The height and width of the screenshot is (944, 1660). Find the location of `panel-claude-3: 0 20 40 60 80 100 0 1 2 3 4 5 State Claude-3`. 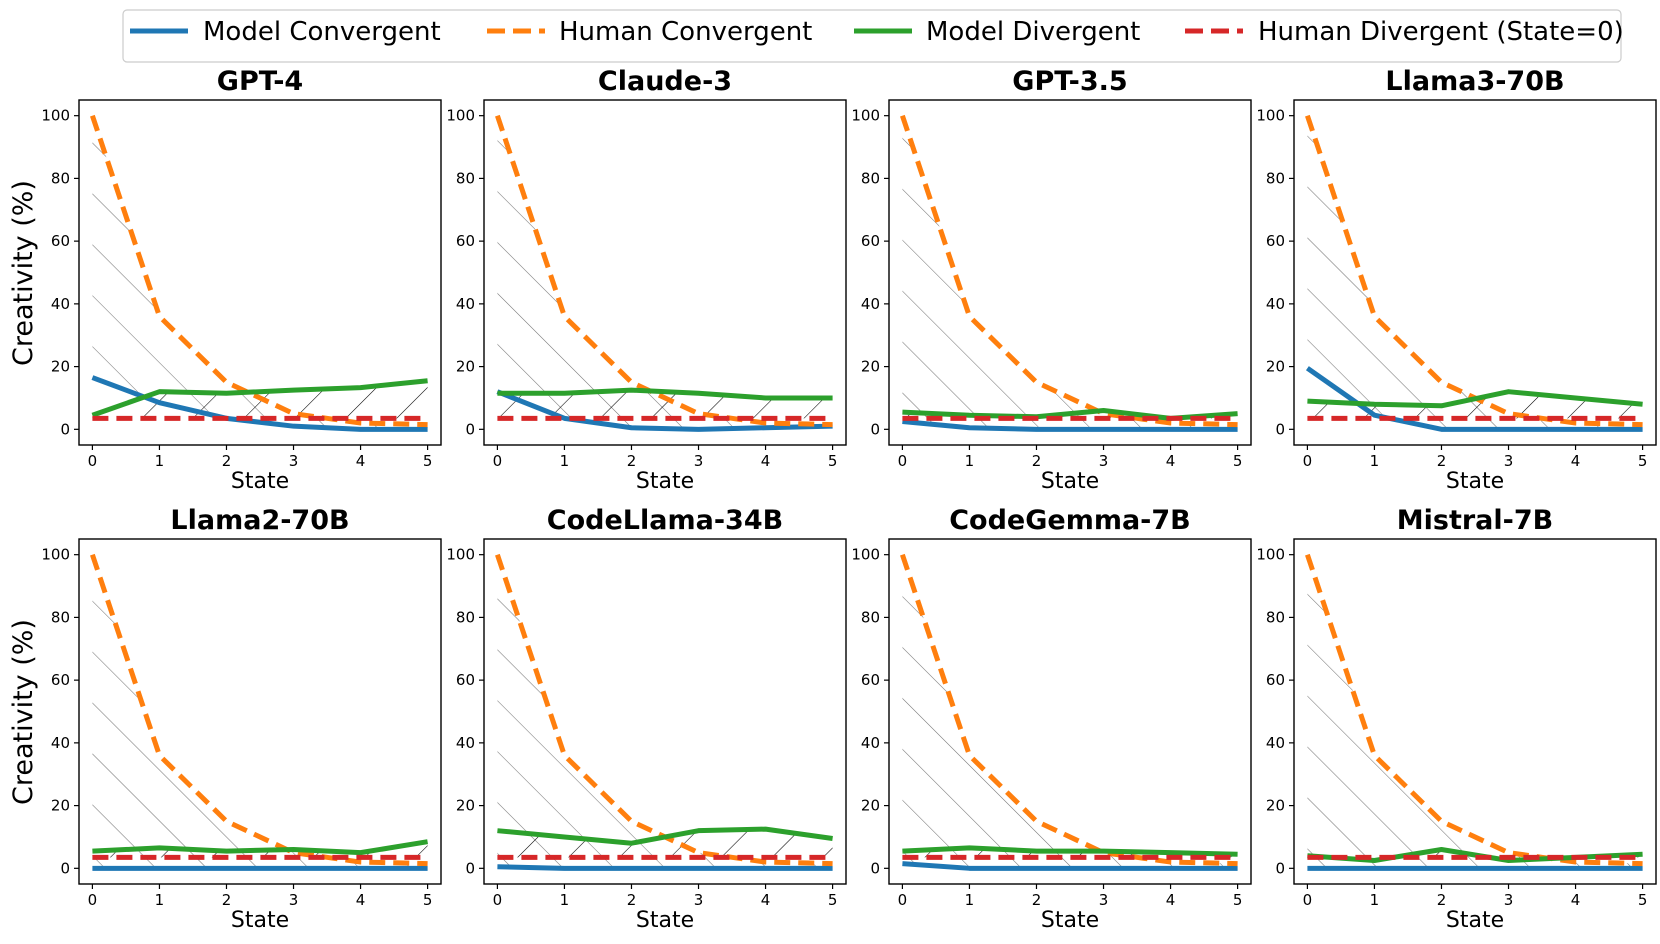

panel-claude-3: 0 20 40 60 80 100 0 1 2 3 4 5 State Claude-3 is located at coordinates (646, 280).